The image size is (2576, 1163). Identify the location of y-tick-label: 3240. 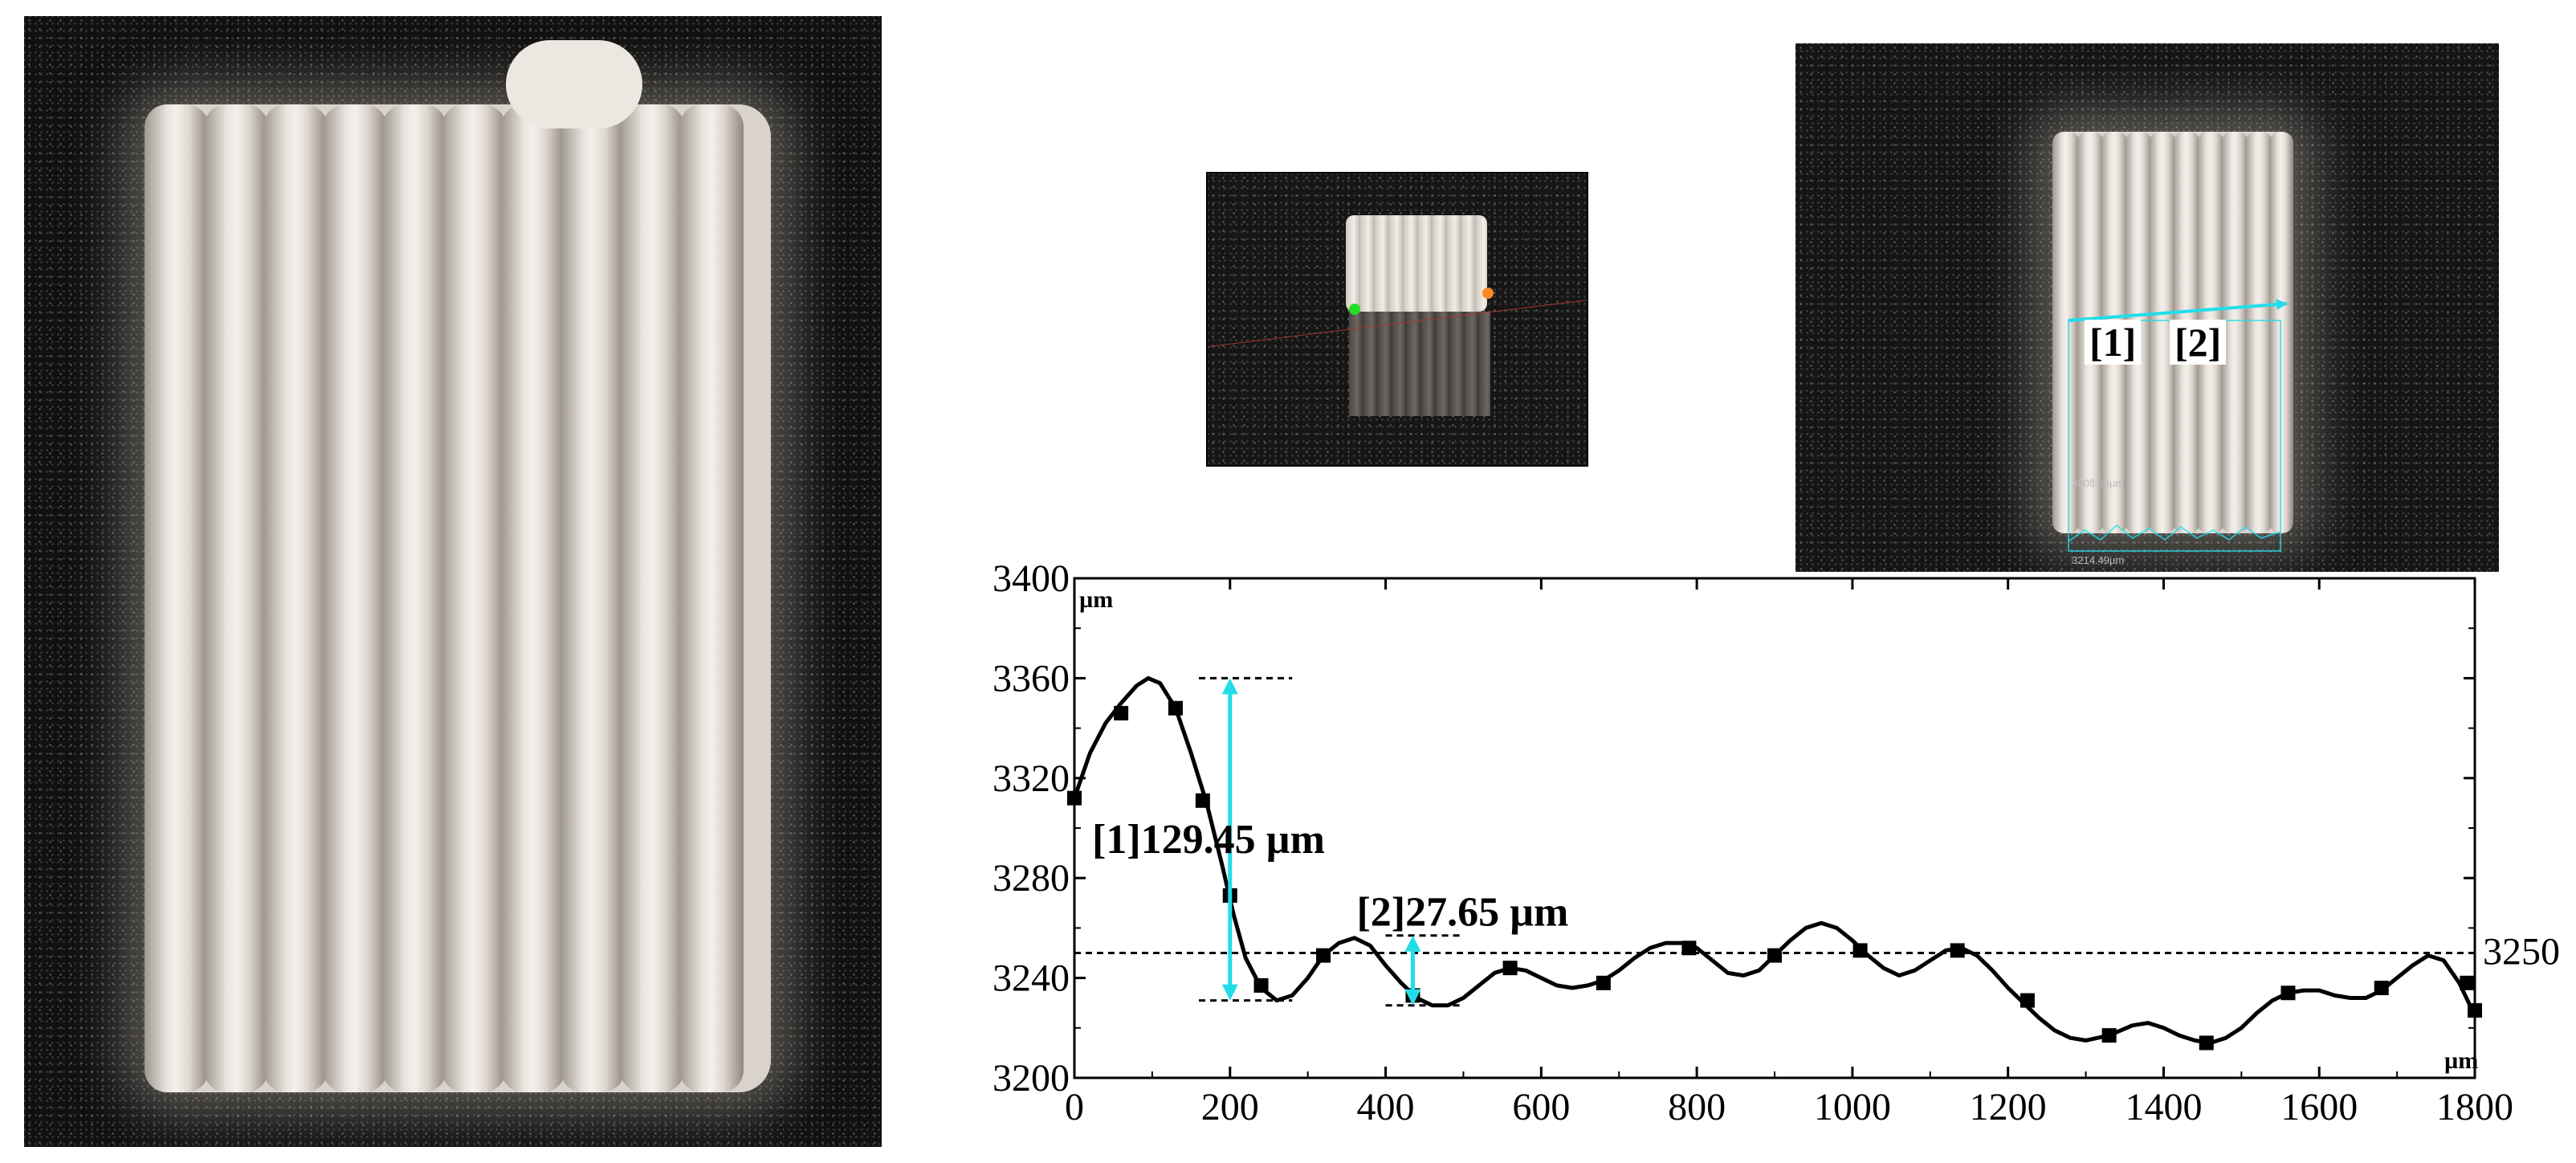
(1031, 978).